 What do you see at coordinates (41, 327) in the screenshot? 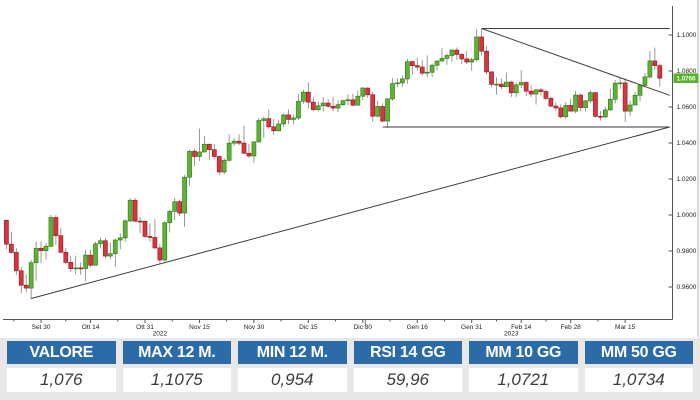
I see `x-tick-label: Set 30` at bounding box center [41, 327].